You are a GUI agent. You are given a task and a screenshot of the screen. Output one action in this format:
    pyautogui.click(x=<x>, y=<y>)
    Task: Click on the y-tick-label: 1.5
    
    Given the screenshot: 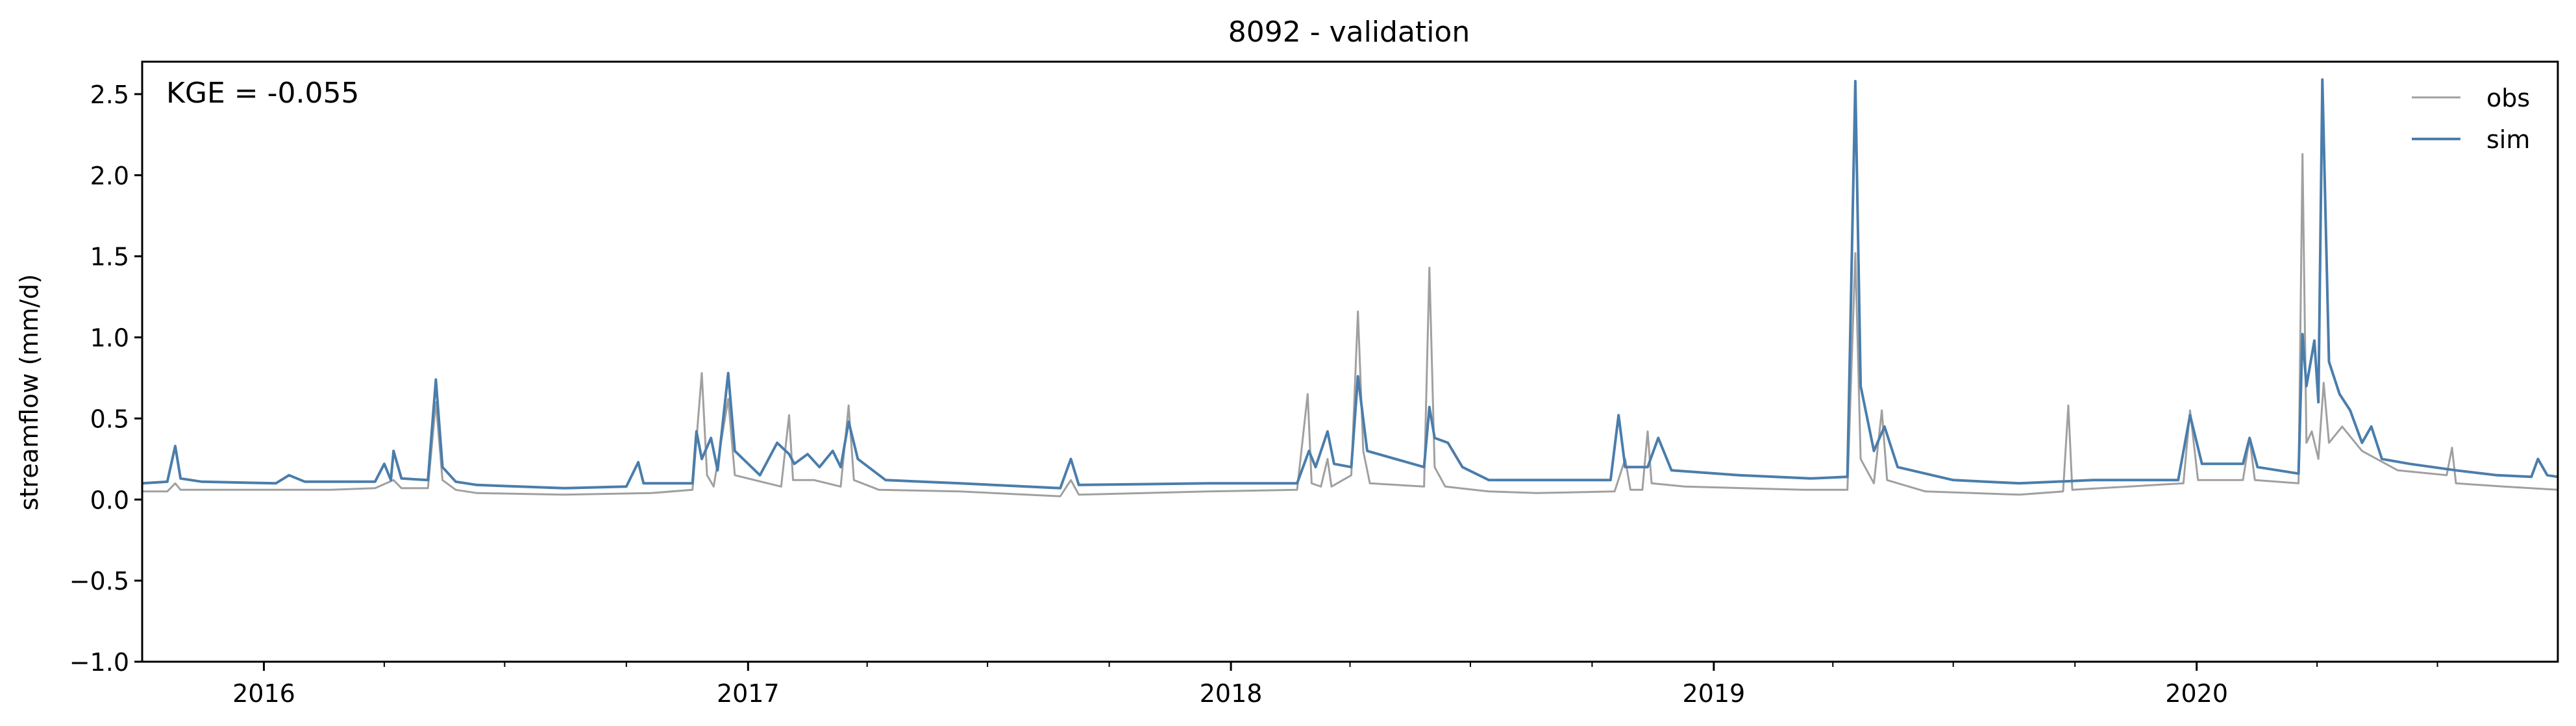 What is the action you would take?
    pyautogui.click(x=109, y=257)
    